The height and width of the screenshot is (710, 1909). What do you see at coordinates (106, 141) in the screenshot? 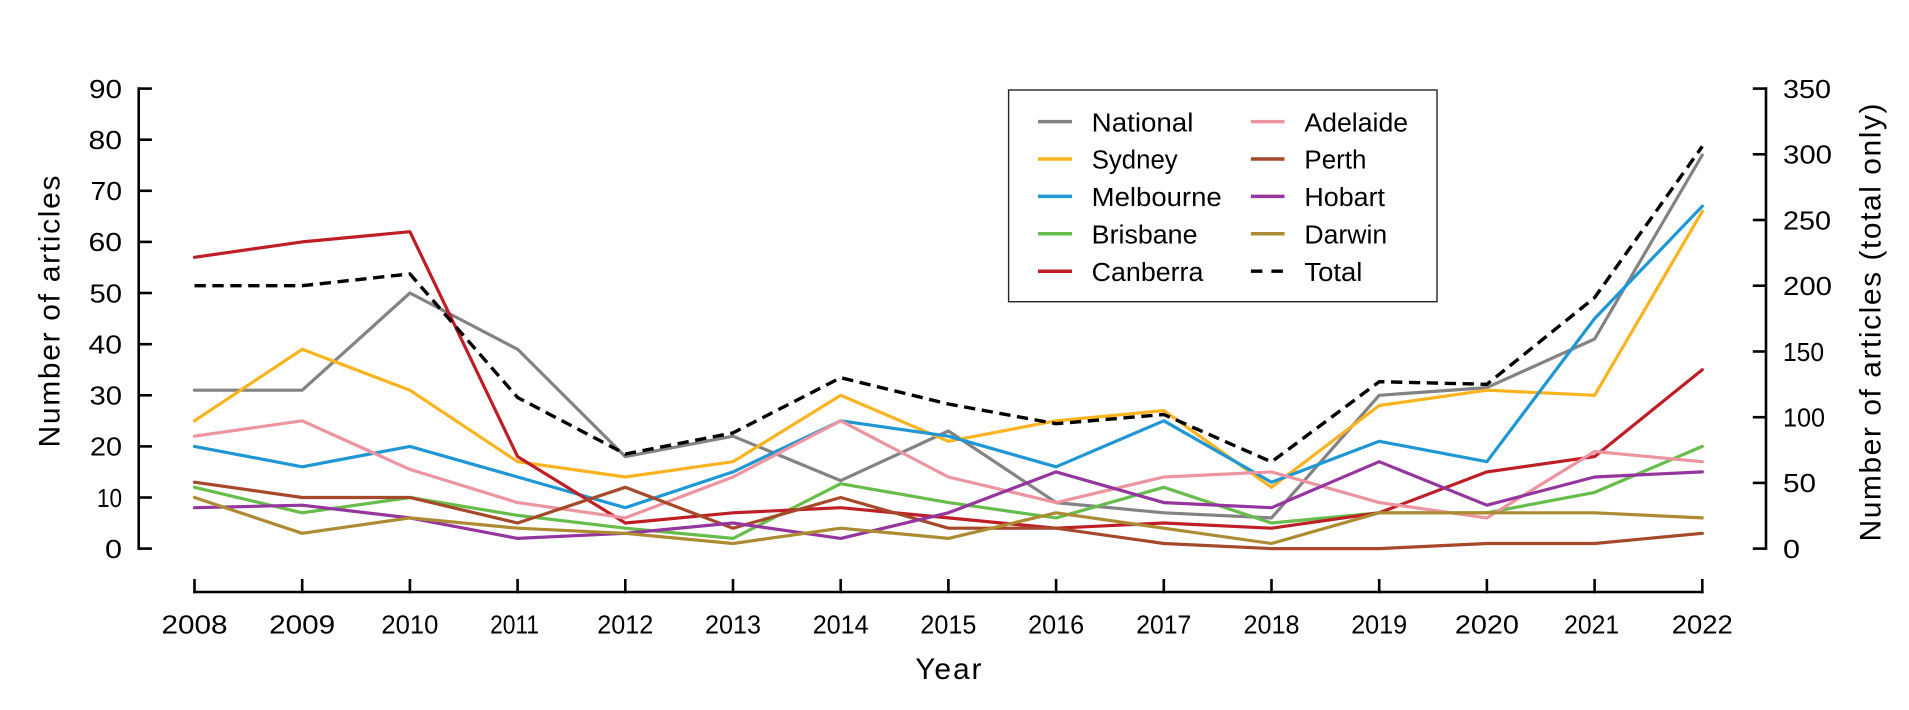
I see `svg-text: 80` at bounding box center [106, 141].